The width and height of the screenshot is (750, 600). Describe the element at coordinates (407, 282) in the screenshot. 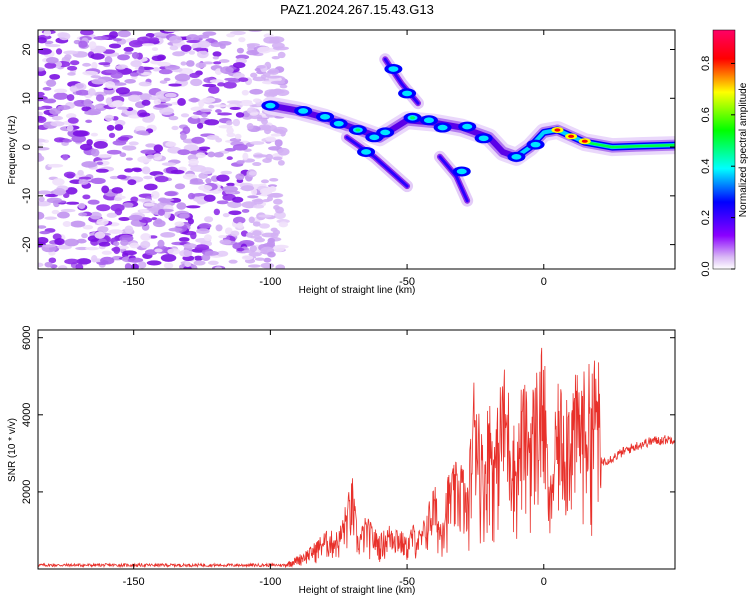

I see `x-tick-label: -50` at that location.